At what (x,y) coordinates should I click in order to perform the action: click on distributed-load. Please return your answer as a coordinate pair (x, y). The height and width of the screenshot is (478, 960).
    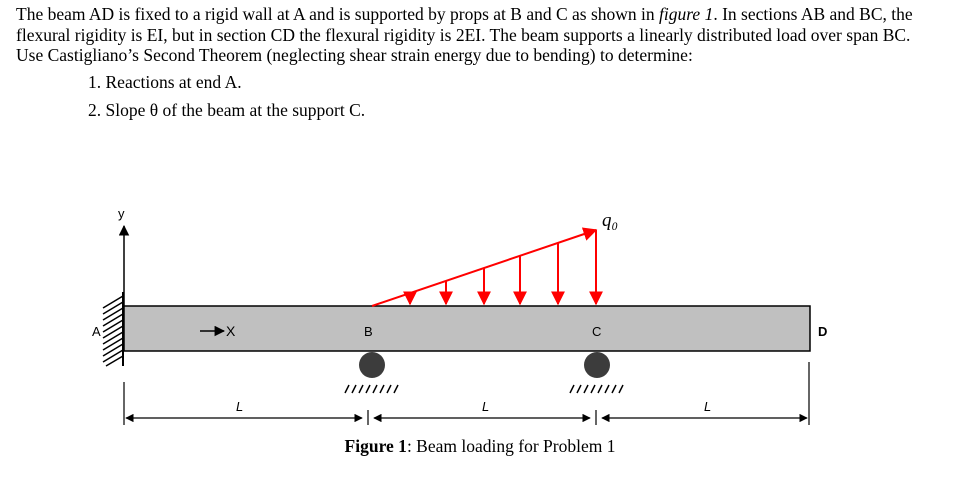
    Looking at the image, I should click on (487, 267).